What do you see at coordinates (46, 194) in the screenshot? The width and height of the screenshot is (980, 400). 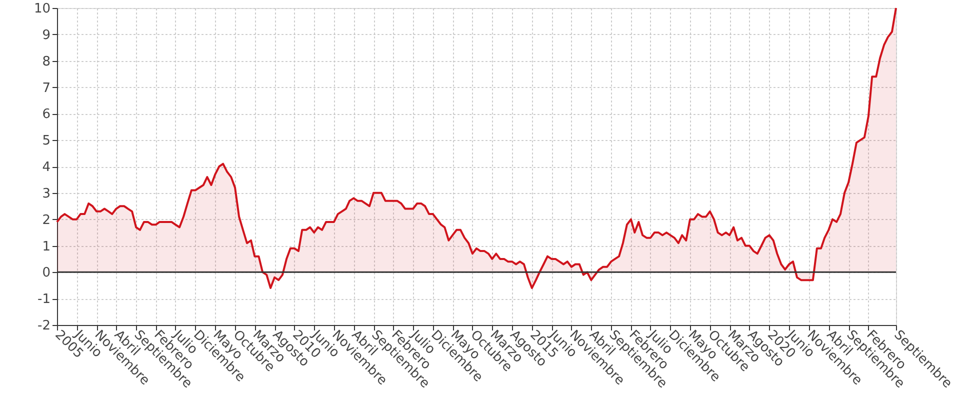 I see `y-tick-label: 3` at bounding box center [46, 194].